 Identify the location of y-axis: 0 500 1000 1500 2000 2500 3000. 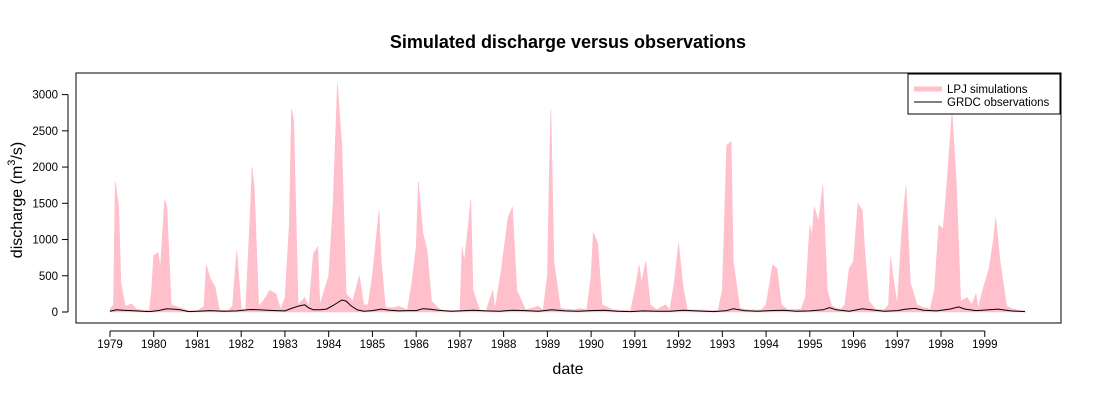
(50, 204).